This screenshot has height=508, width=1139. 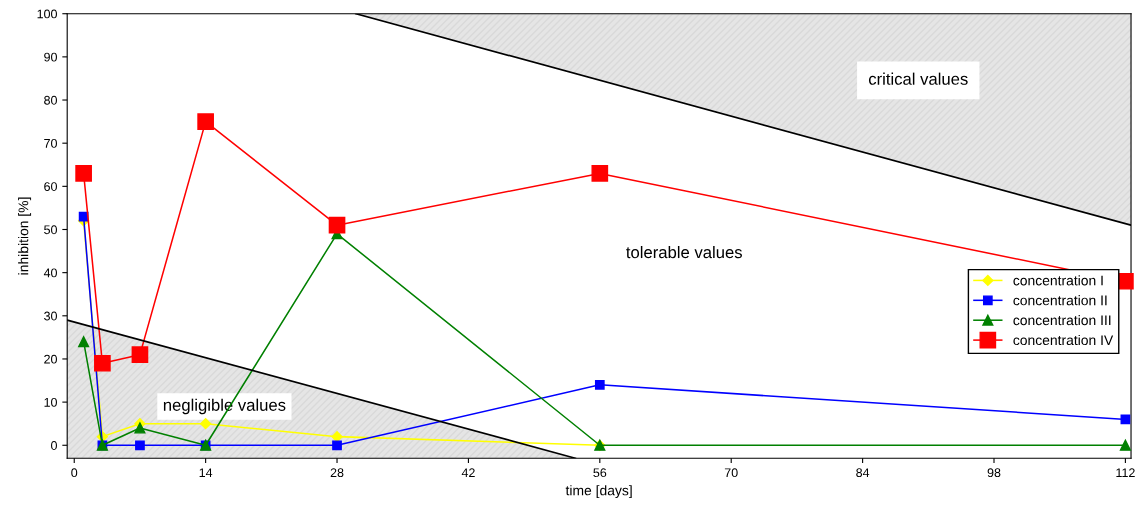 What do you see at coordinates (731, 473) in the screenshot?
I see `x-tick-label: 70` at bounding box center [731, 473].